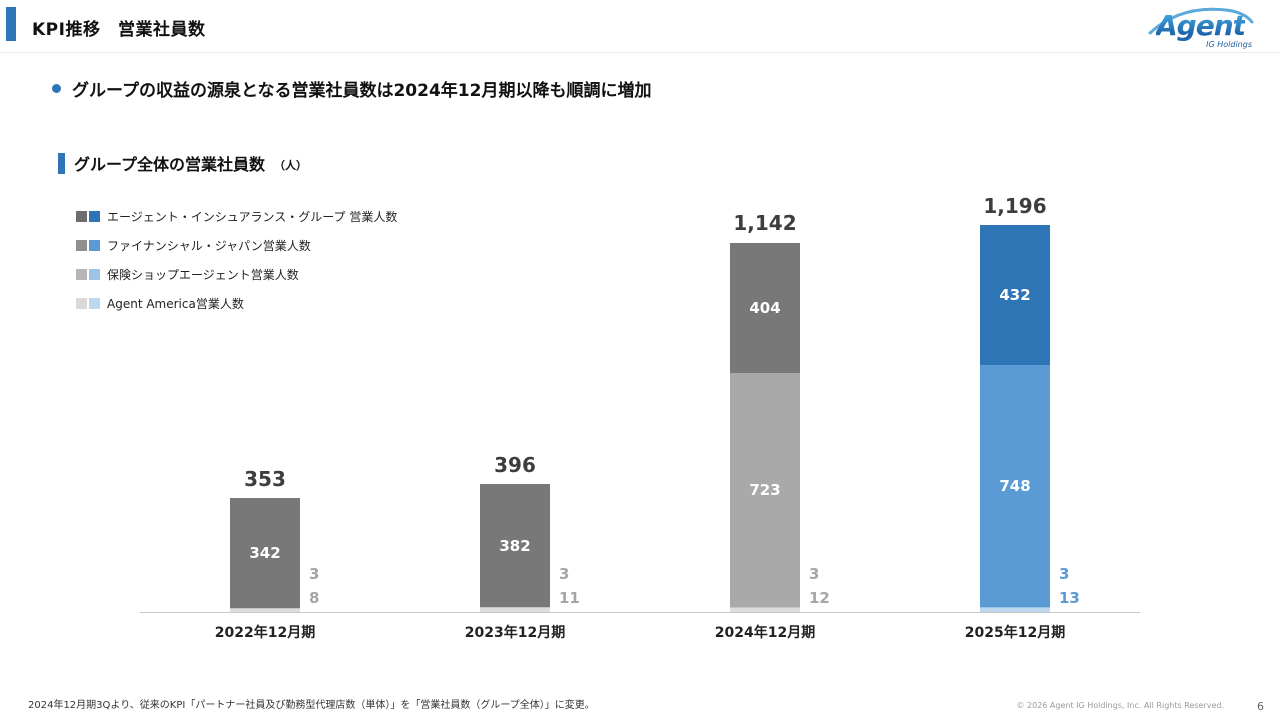  I want to click on bar-total-label: 1,196, so click(1015, 206).